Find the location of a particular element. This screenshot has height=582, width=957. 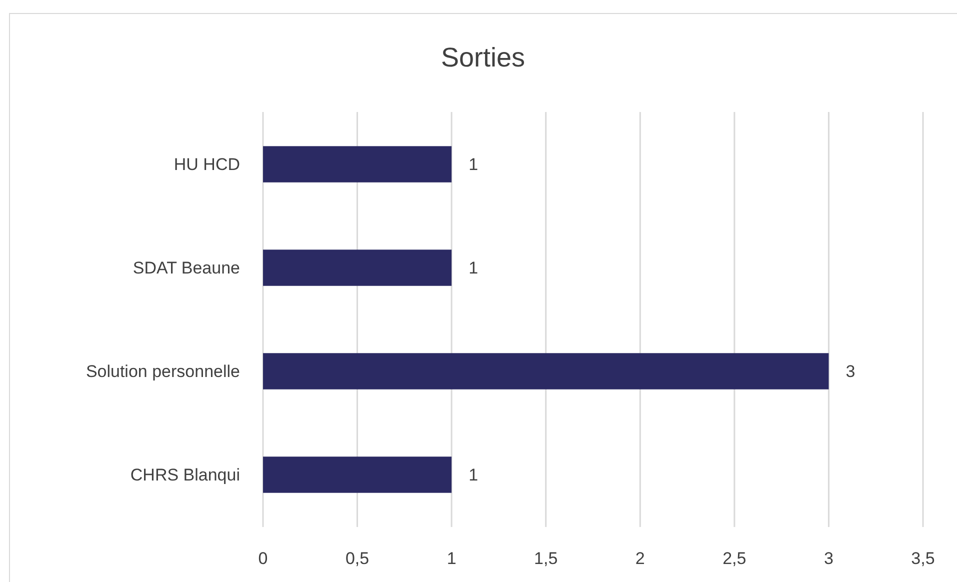

x-tick-label: 0,5 is located at coordinates (357, 558).